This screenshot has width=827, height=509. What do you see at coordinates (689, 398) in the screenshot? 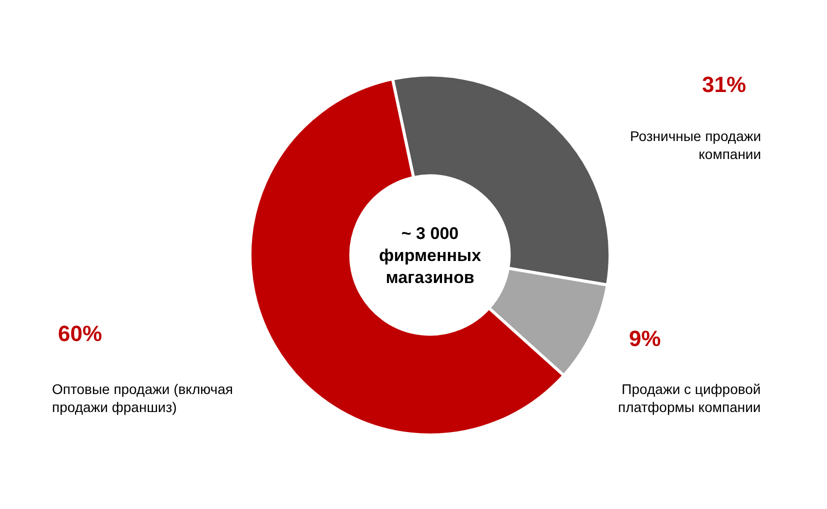
I see `slice-label: Продажи с цифровой платформы компании` at bounding box center [689, 398].